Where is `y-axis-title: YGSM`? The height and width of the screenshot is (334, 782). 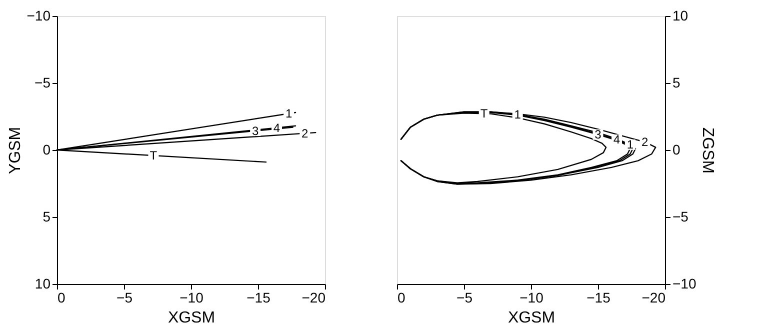 y-axis-title: YGSM is located at coordinates (15, 150).